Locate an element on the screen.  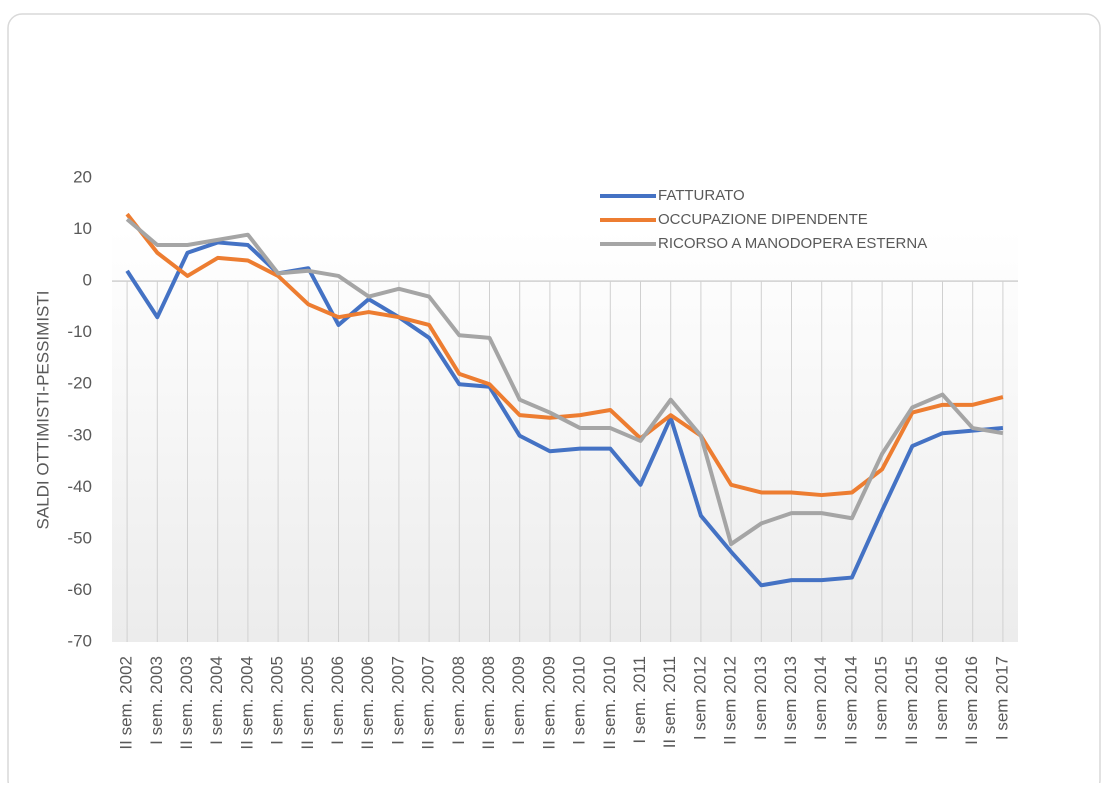
x-tick-label: I sem 2015 is located at coordinates (881, 698).